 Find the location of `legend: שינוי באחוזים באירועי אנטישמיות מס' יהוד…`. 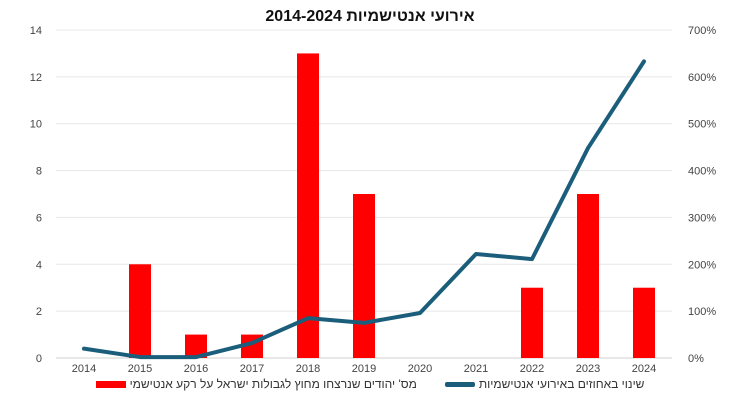

legend: שינוי באחוזים באירועי אנטישמיות מס' יהוד… is located at coordinates (370, 384).